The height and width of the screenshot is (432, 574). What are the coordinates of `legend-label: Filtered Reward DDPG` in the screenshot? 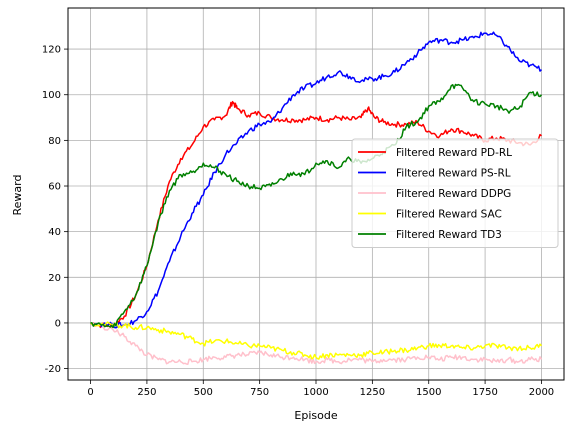 It's located at (453, 194).